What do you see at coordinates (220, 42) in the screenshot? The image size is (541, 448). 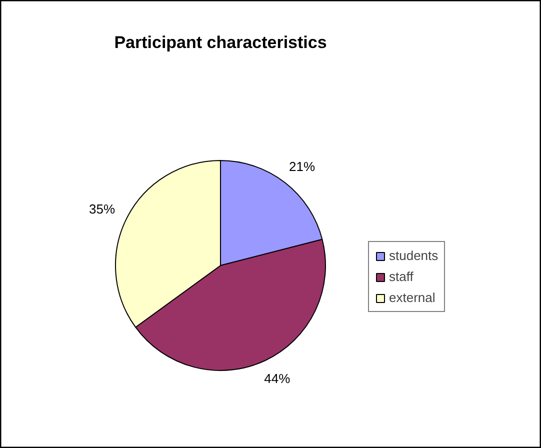 I see `chart-title: Participant characteristics` at bounding box center [220, 42].